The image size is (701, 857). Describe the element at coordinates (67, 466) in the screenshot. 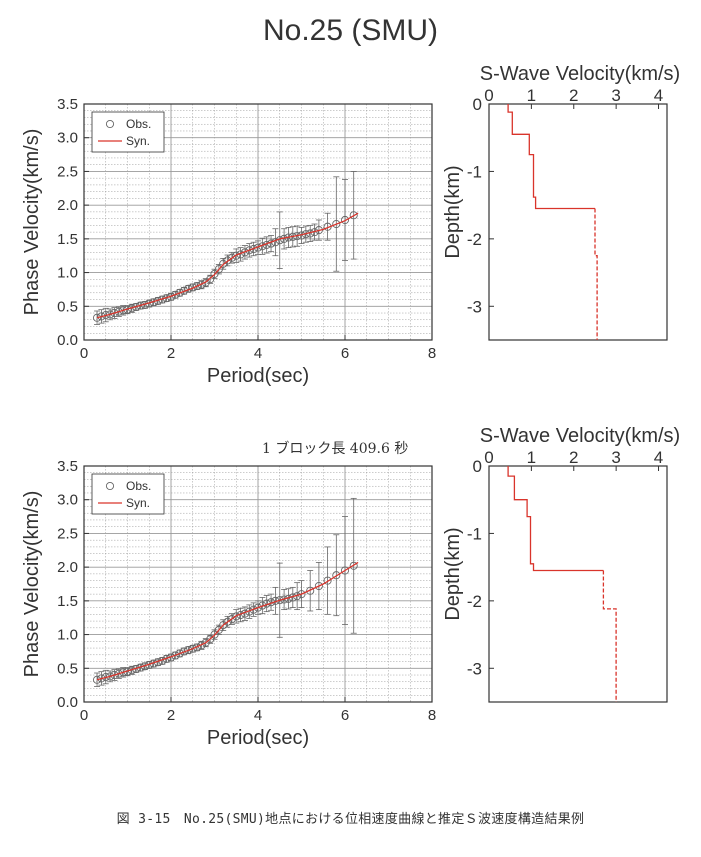

I see `y-tick-label: 3.5` at that location.